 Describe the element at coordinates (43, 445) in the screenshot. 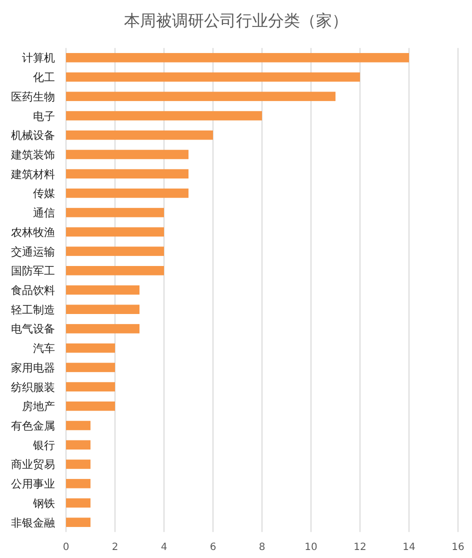

I see `y-tick-label: 银行` at that location.